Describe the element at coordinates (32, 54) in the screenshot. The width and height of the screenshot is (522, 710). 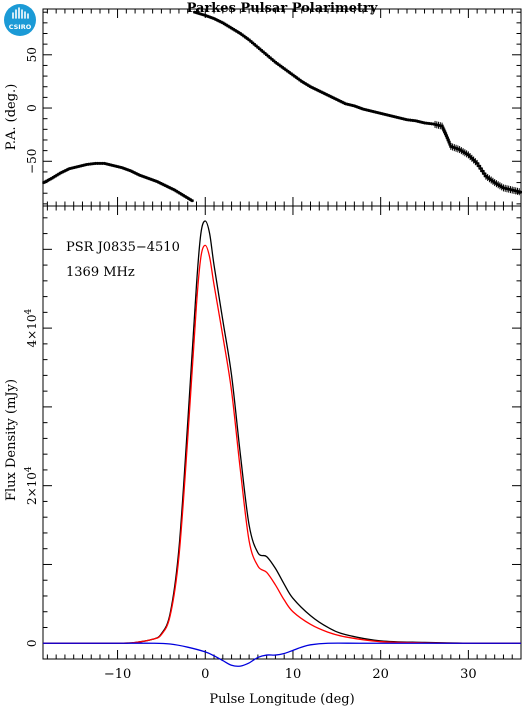
I see `pa-ytick-label: 50` at that location.